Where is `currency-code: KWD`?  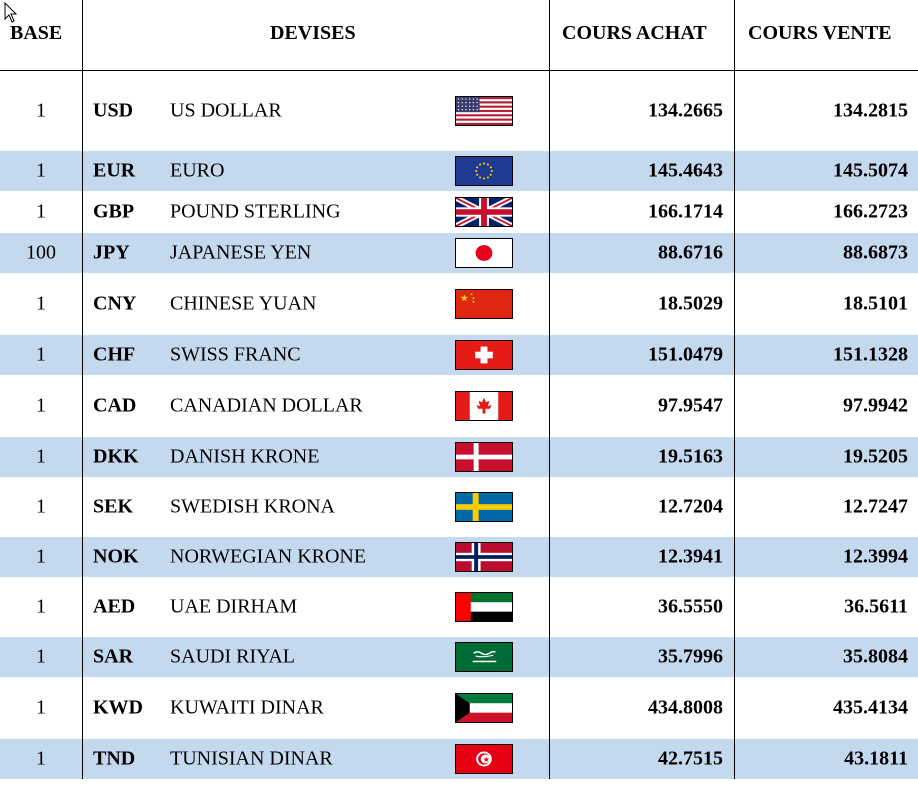 currency-code: KWD is located at coordinates (118, 707).